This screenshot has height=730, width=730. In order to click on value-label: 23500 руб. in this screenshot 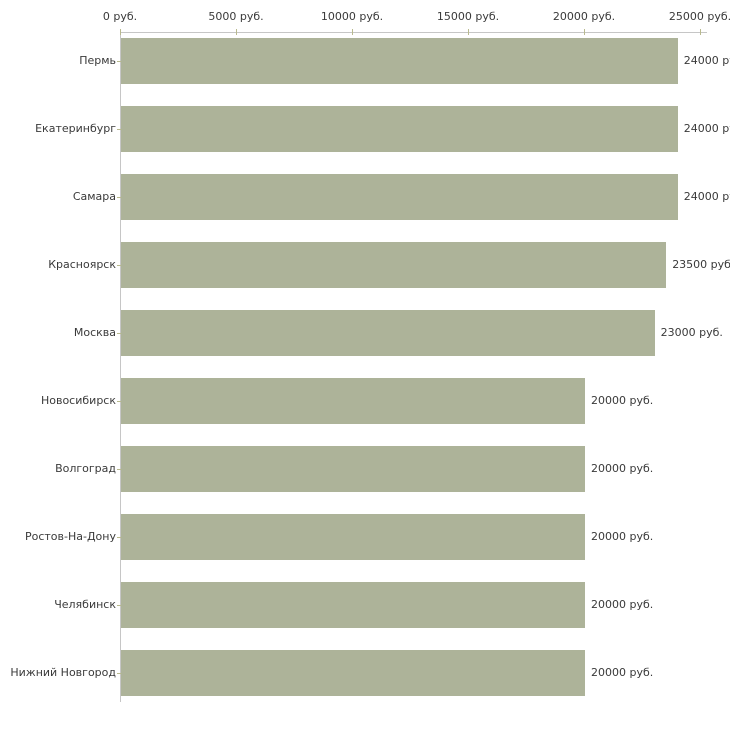, I will do `click(701, 264)`.